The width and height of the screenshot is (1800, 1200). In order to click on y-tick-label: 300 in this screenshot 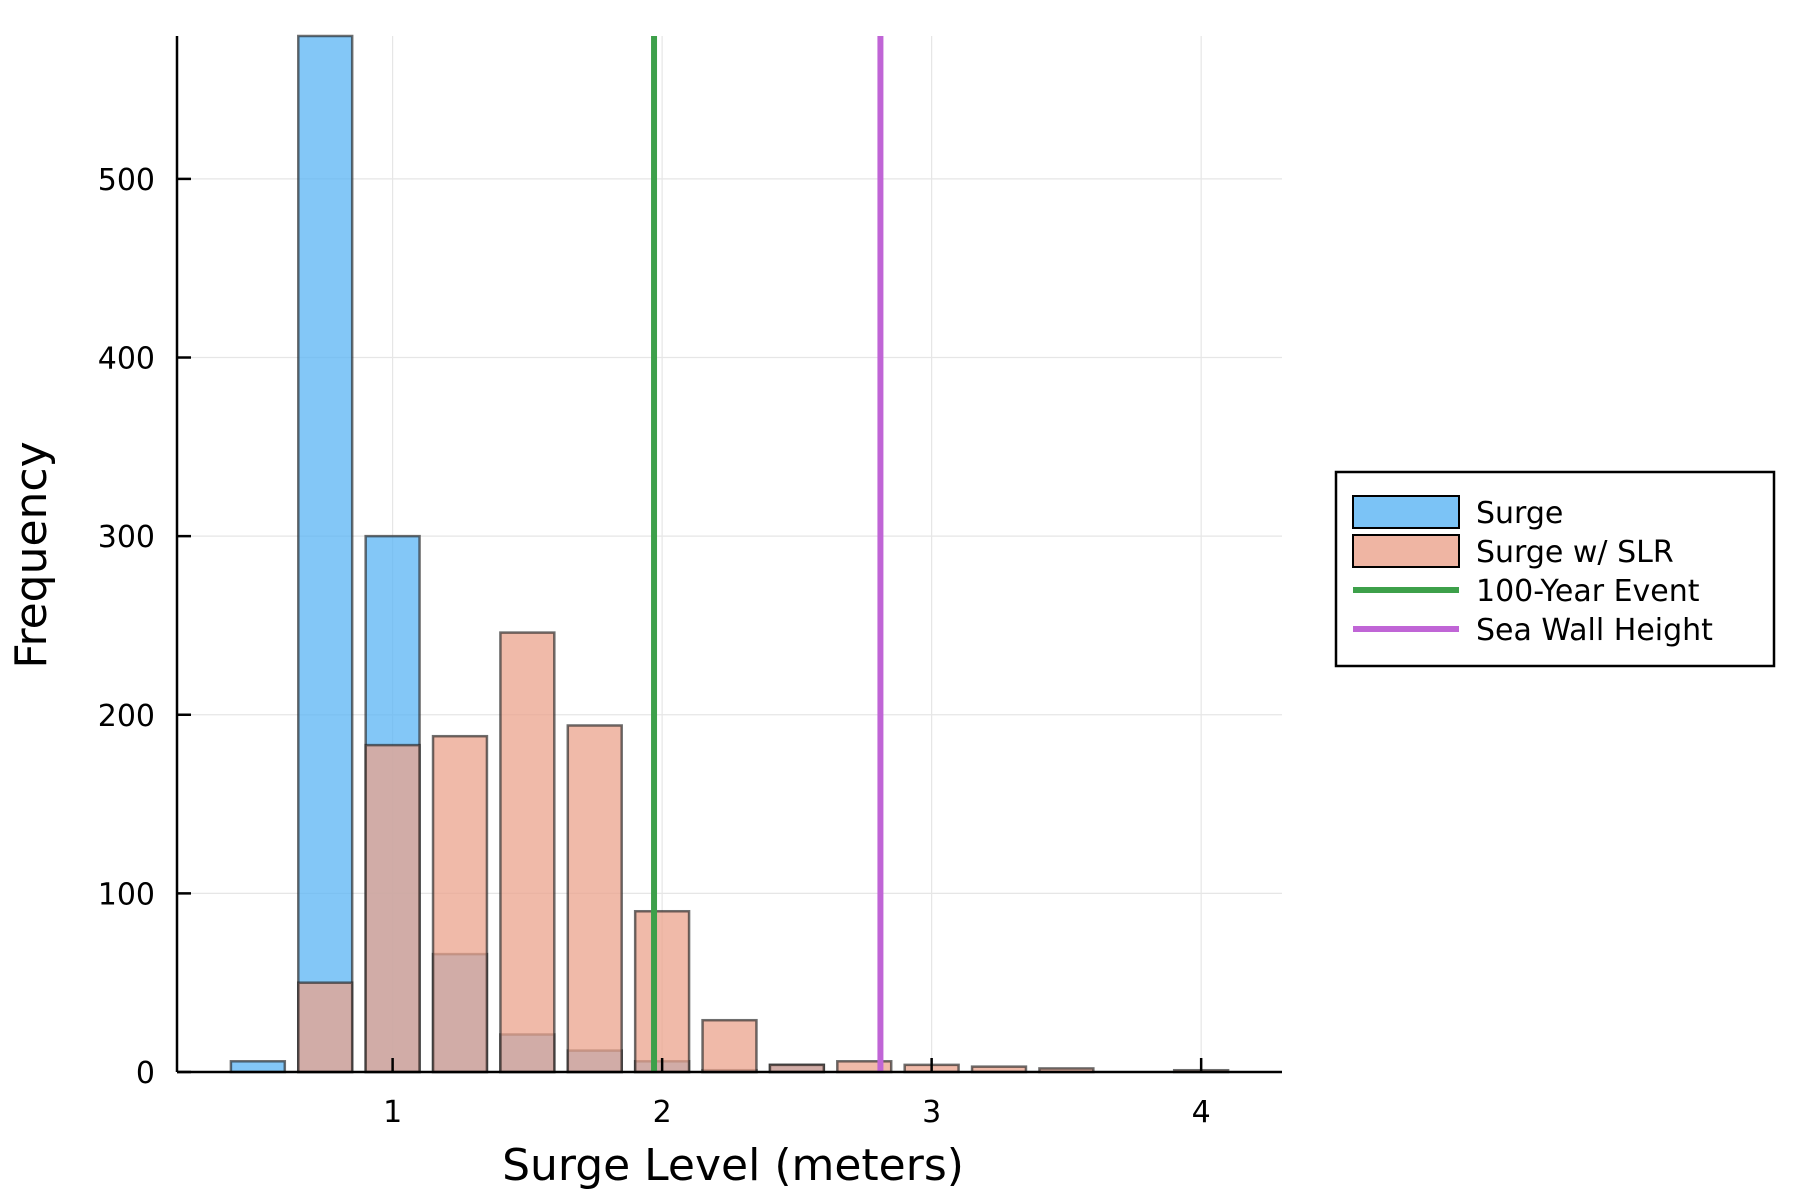, I will do `click(126, 537)`.